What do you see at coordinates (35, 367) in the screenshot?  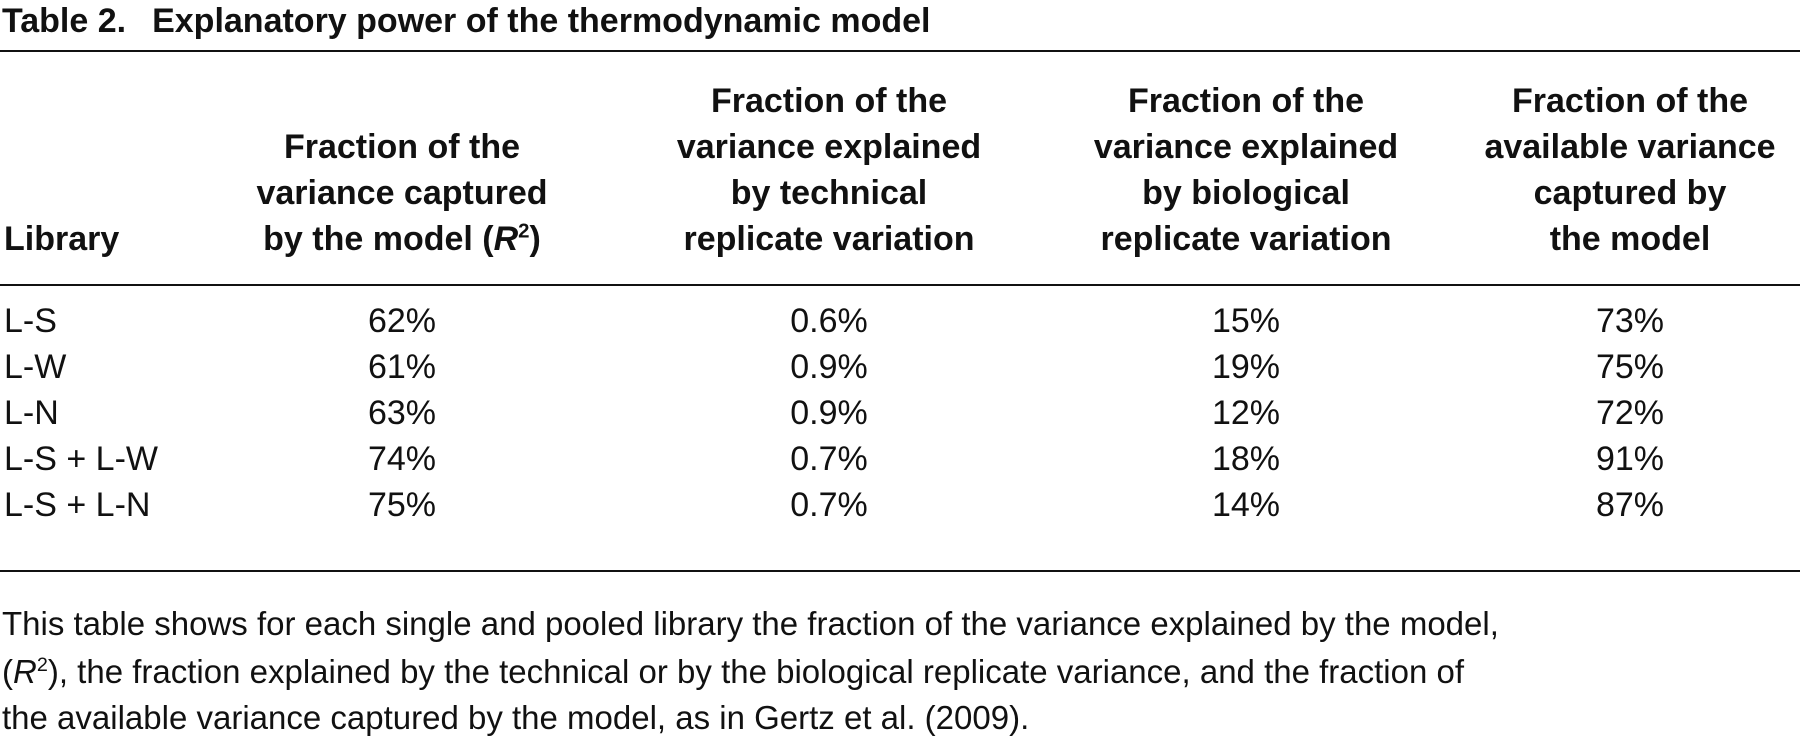 I see `row-label: L-W` at bounding box center [35, 367].